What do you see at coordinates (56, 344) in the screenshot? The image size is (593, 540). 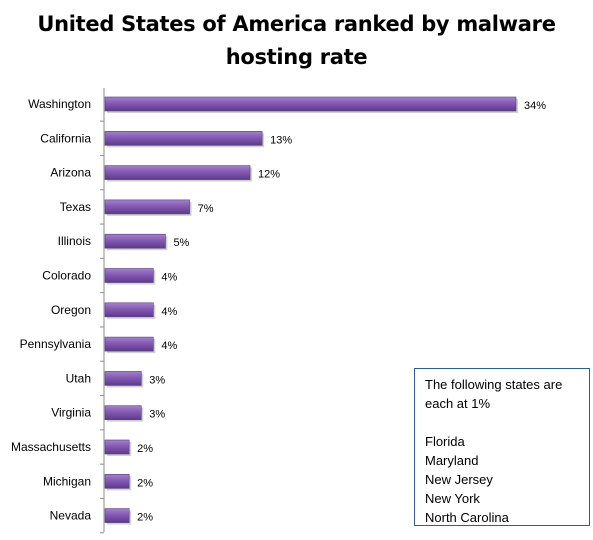 I see `category-label: Pennsylvania` at bounding box center [56, 344].